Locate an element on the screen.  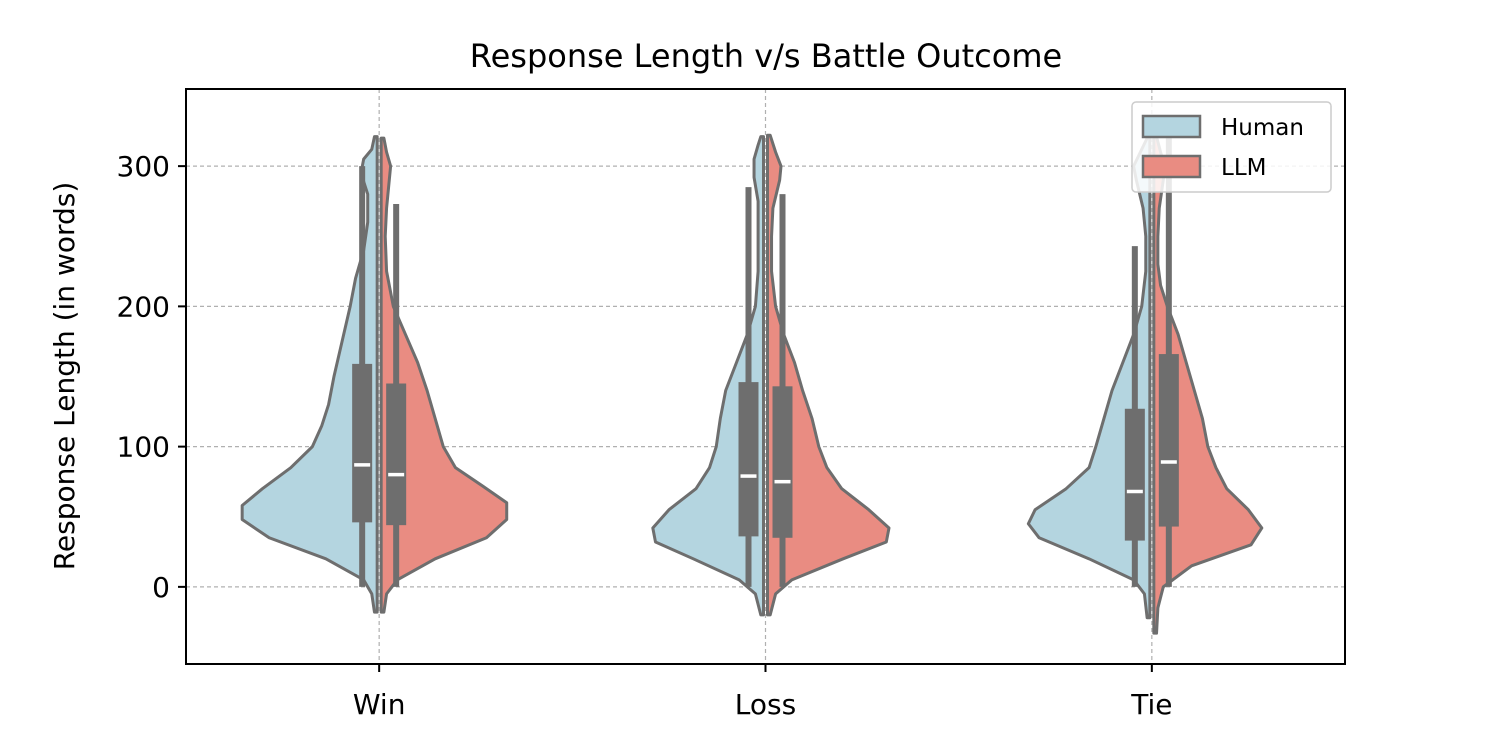
y-tick-label-300: 300 is located at coordinates (143, 166).